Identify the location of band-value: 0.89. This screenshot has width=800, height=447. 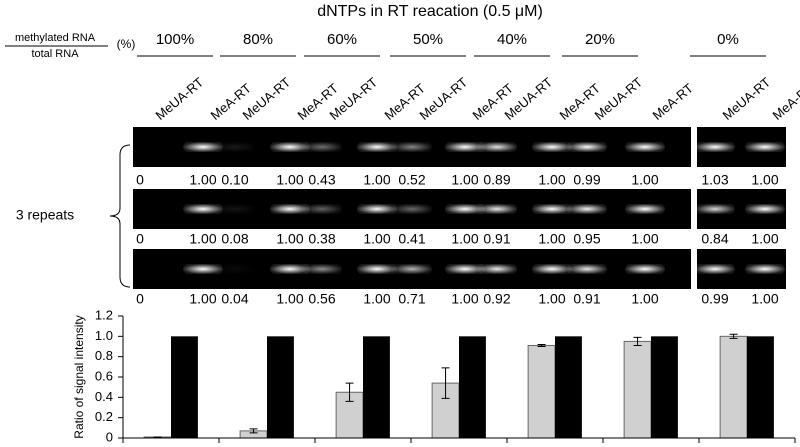
(496, 180).